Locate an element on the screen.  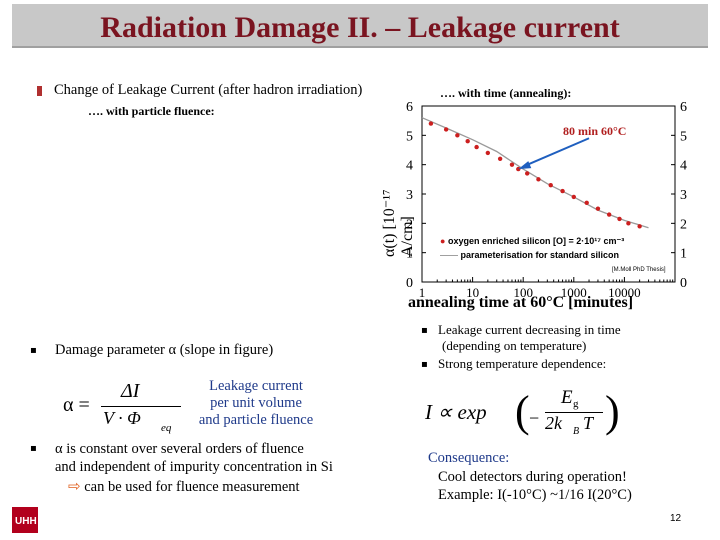
y-tick-label-right: 2 is located at coordinates (683, 224).